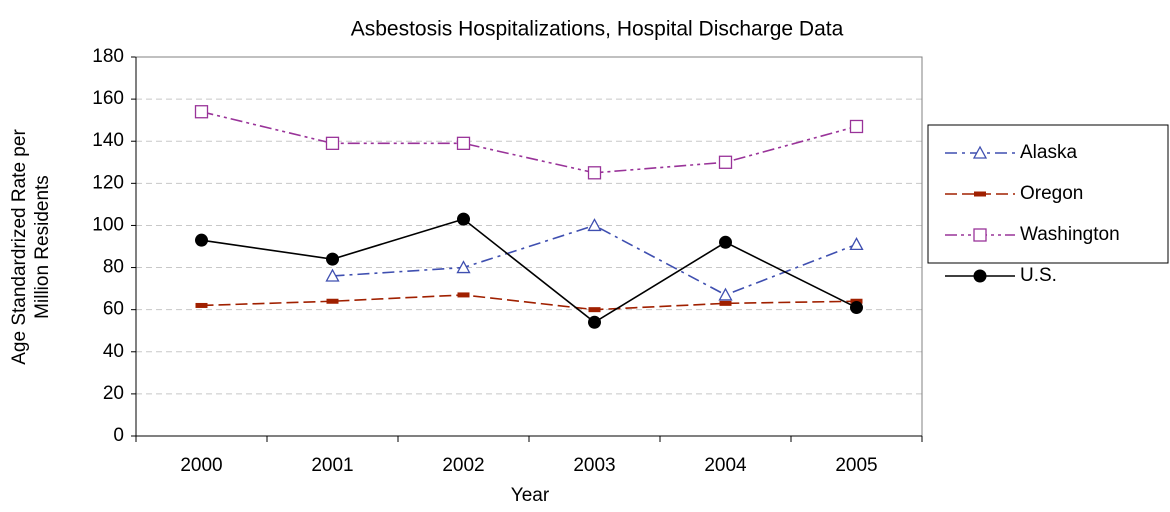 The width and height of the screenshot is (1170, 512). I want to click on x-tick-label: 2003, so click(594, 465).